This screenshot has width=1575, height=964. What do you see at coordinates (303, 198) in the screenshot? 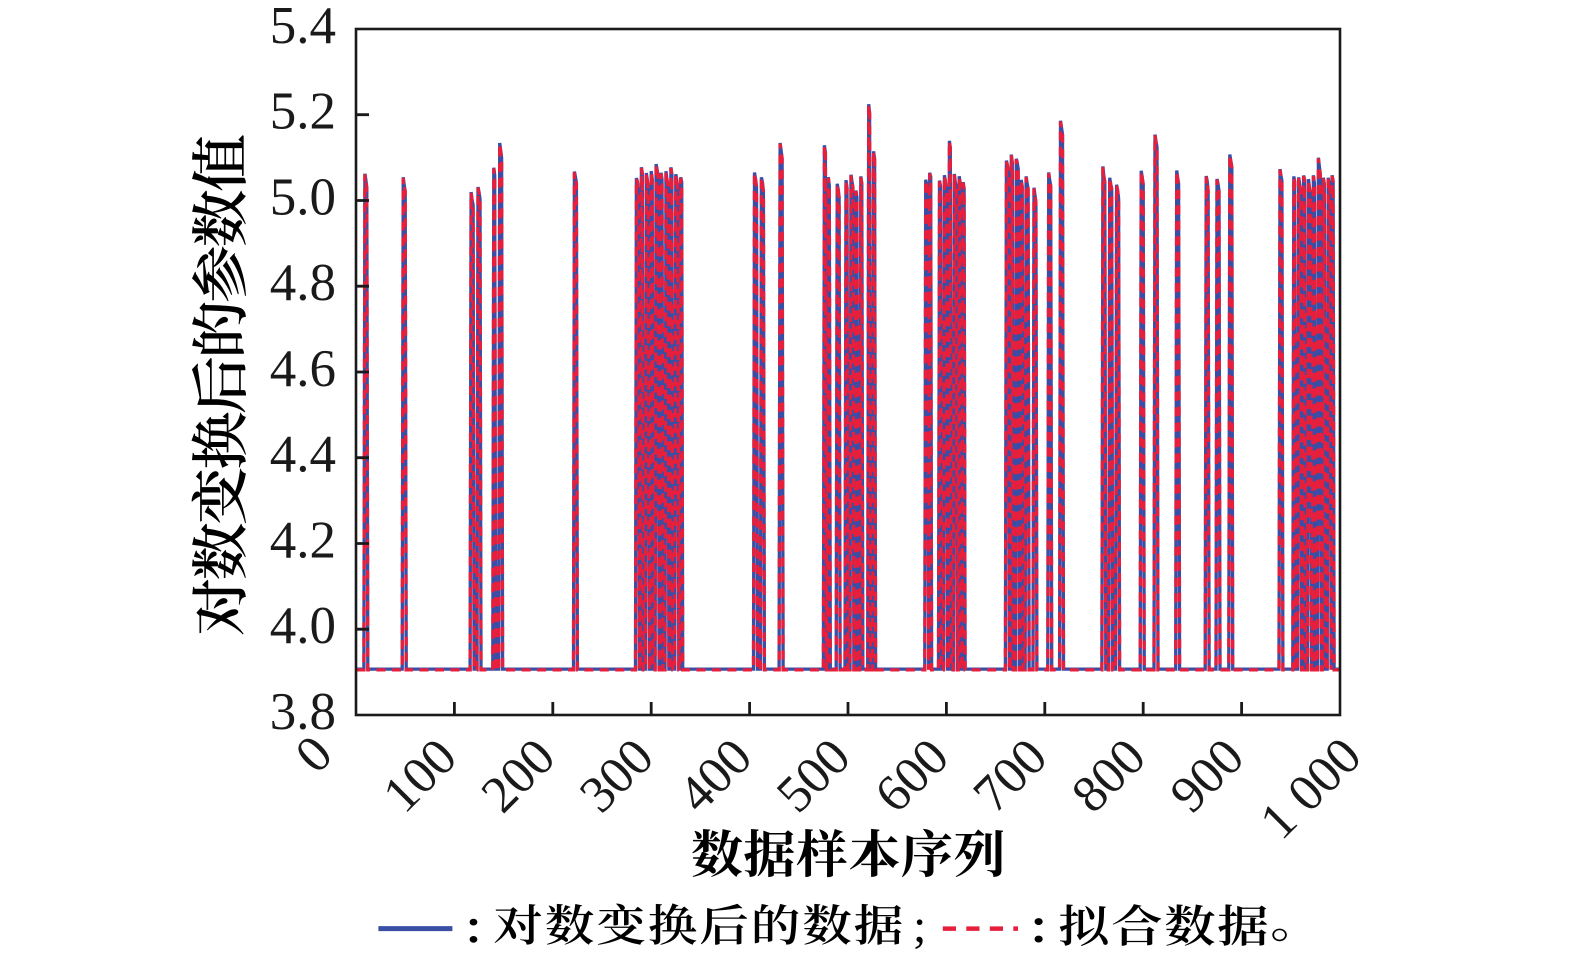
I see `svg-text: 5.0` at bounding box center [303, 198].